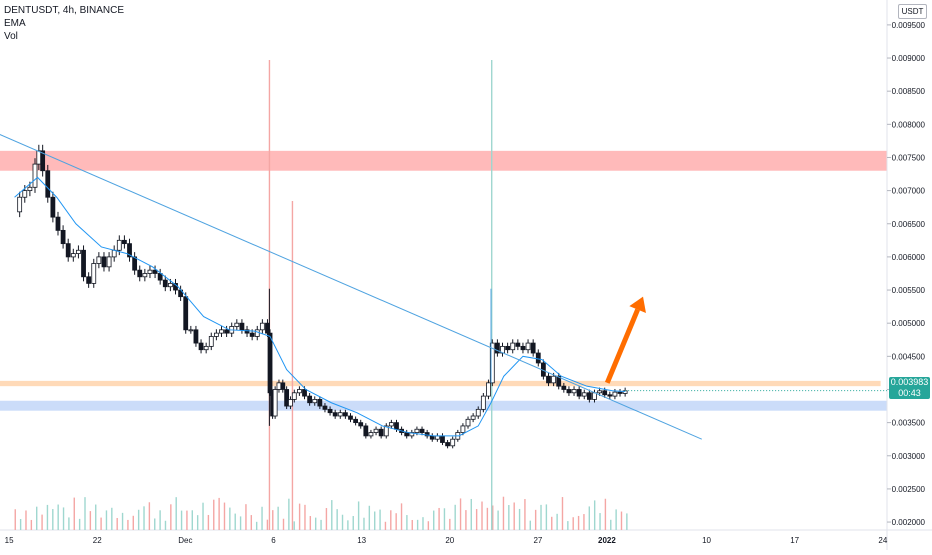 This screenshot has width=932, height=555. I want to click on price-tick-label: 0.003000, so click(909, 456).